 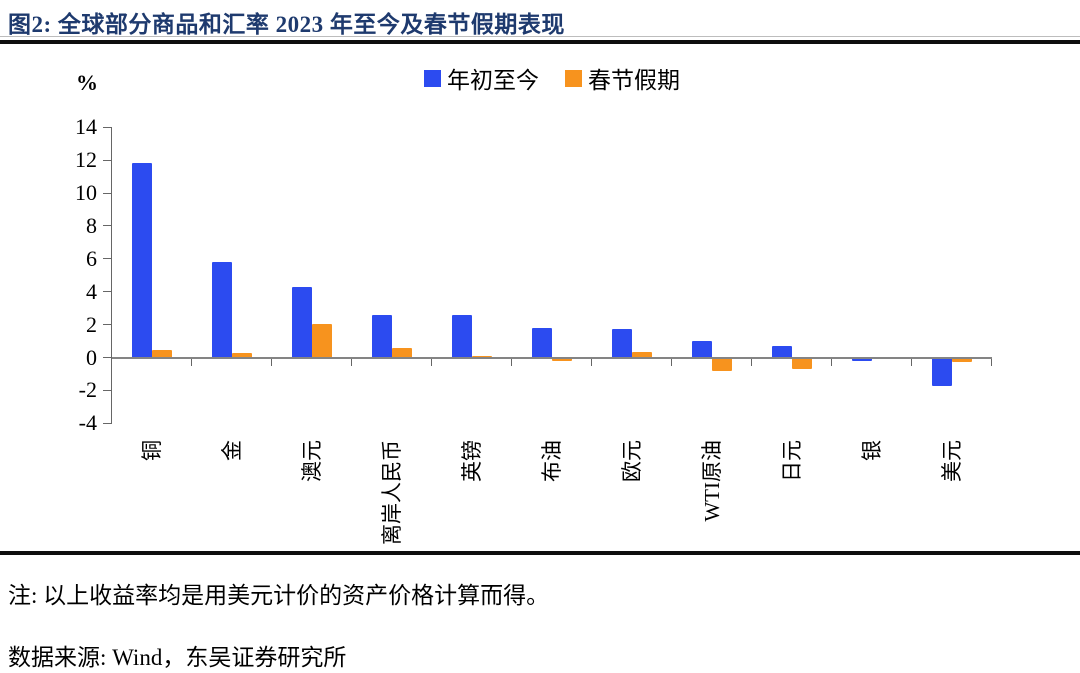 What do you see at coordinates (562, 359) in the screenshot?
I see `bar-holiday-布油` at bounding box center [562, 359].